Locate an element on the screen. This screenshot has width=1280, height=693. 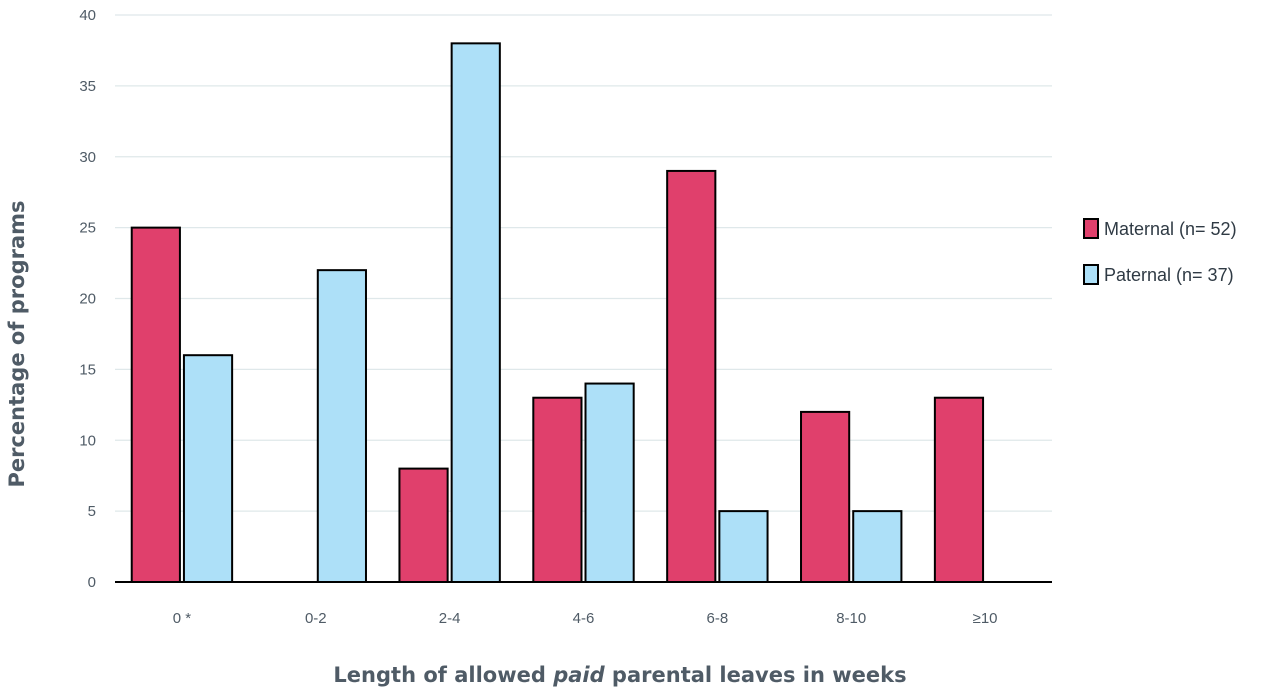
y-tick-label: 20 is located at coordinates (87, 299).